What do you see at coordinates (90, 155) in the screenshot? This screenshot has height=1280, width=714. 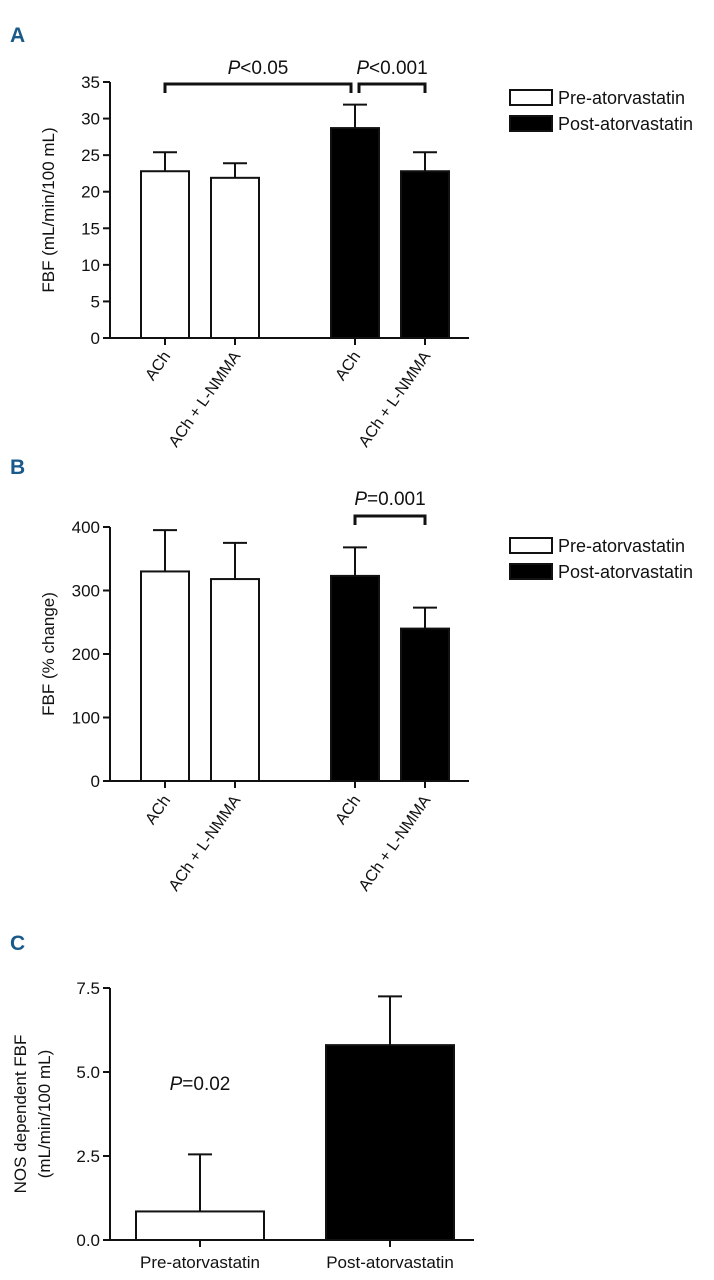 I see `y-tick-label: 25` at bounding box center [90, 155].